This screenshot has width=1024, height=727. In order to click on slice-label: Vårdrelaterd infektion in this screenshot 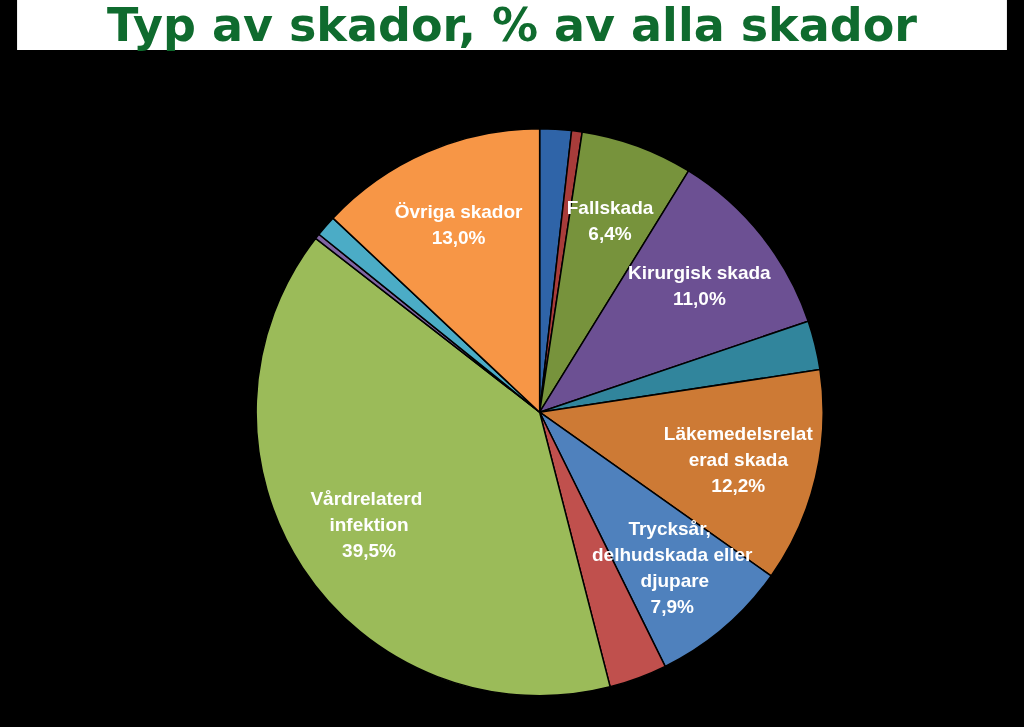, I will do `click(369, 511)`.